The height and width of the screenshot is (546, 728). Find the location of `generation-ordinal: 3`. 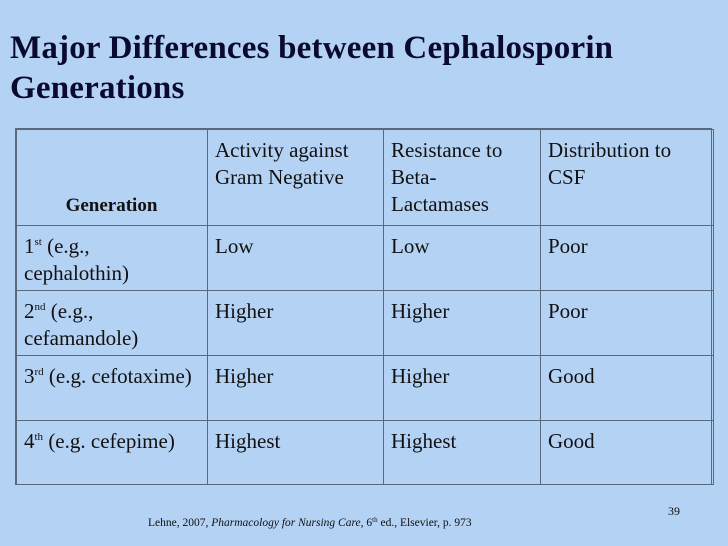

generation-ordinal: 3 is located at coordinates (29, 376).